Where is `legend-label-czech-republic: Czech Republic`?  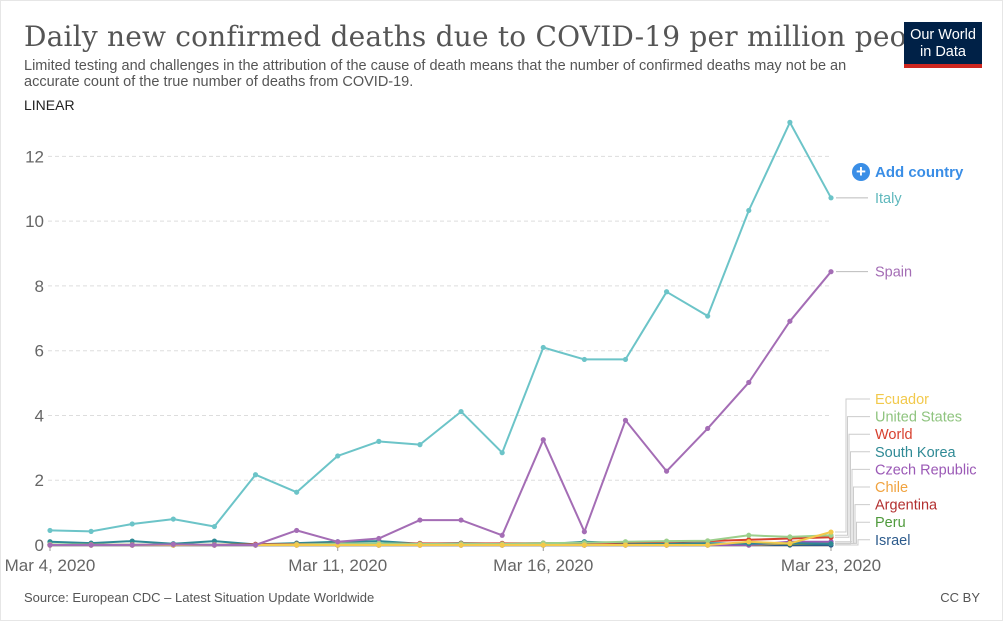 legend-label-czech-republic: Czech Republic is located at coordinates (926, 470).